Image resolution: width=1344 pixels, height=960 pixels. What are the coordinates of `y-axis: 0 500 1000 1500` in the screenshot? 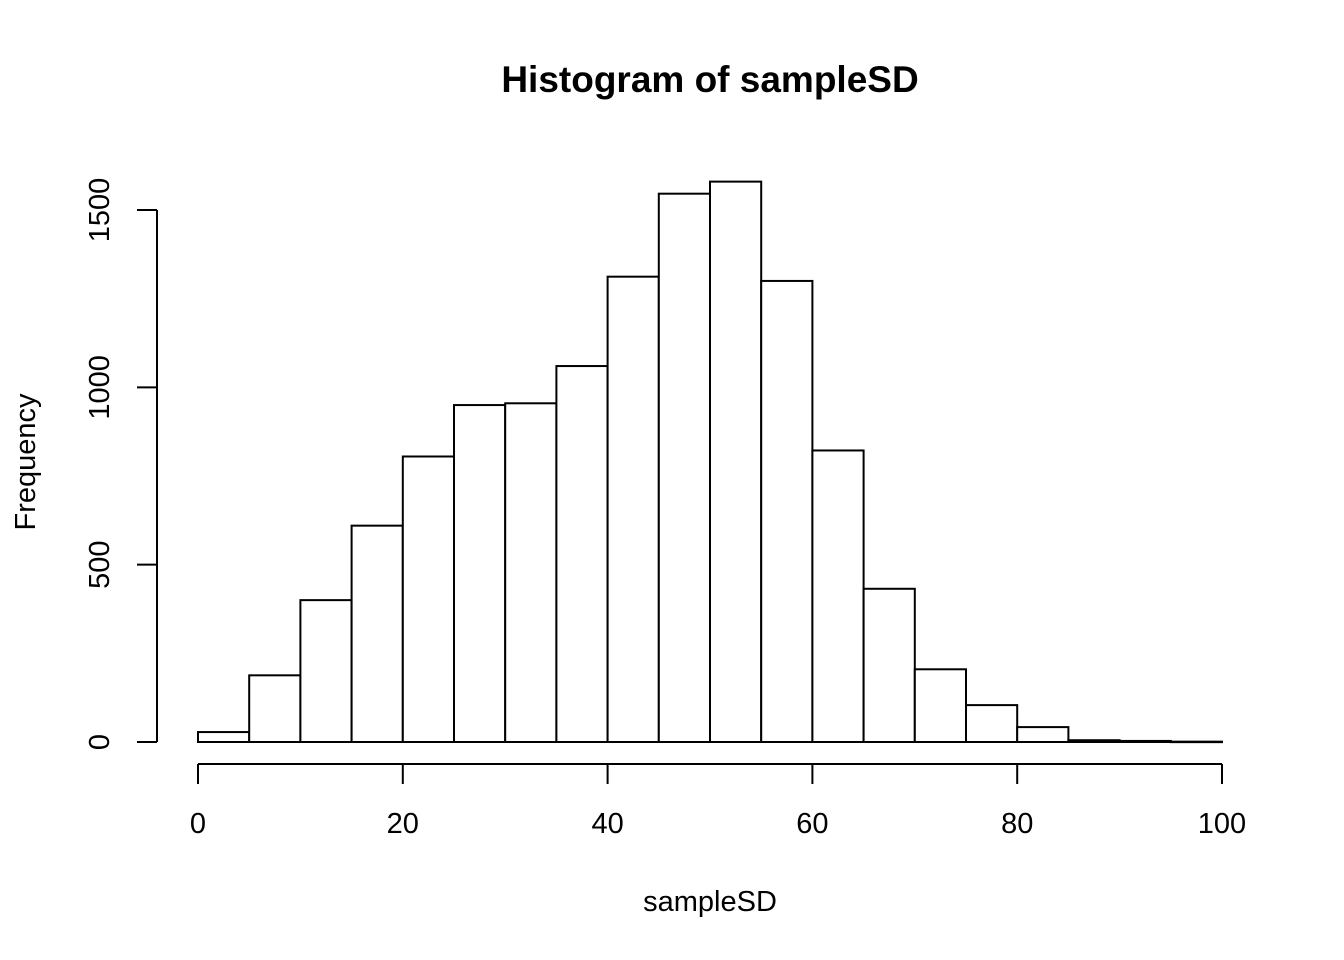 It's located at (121, 464).